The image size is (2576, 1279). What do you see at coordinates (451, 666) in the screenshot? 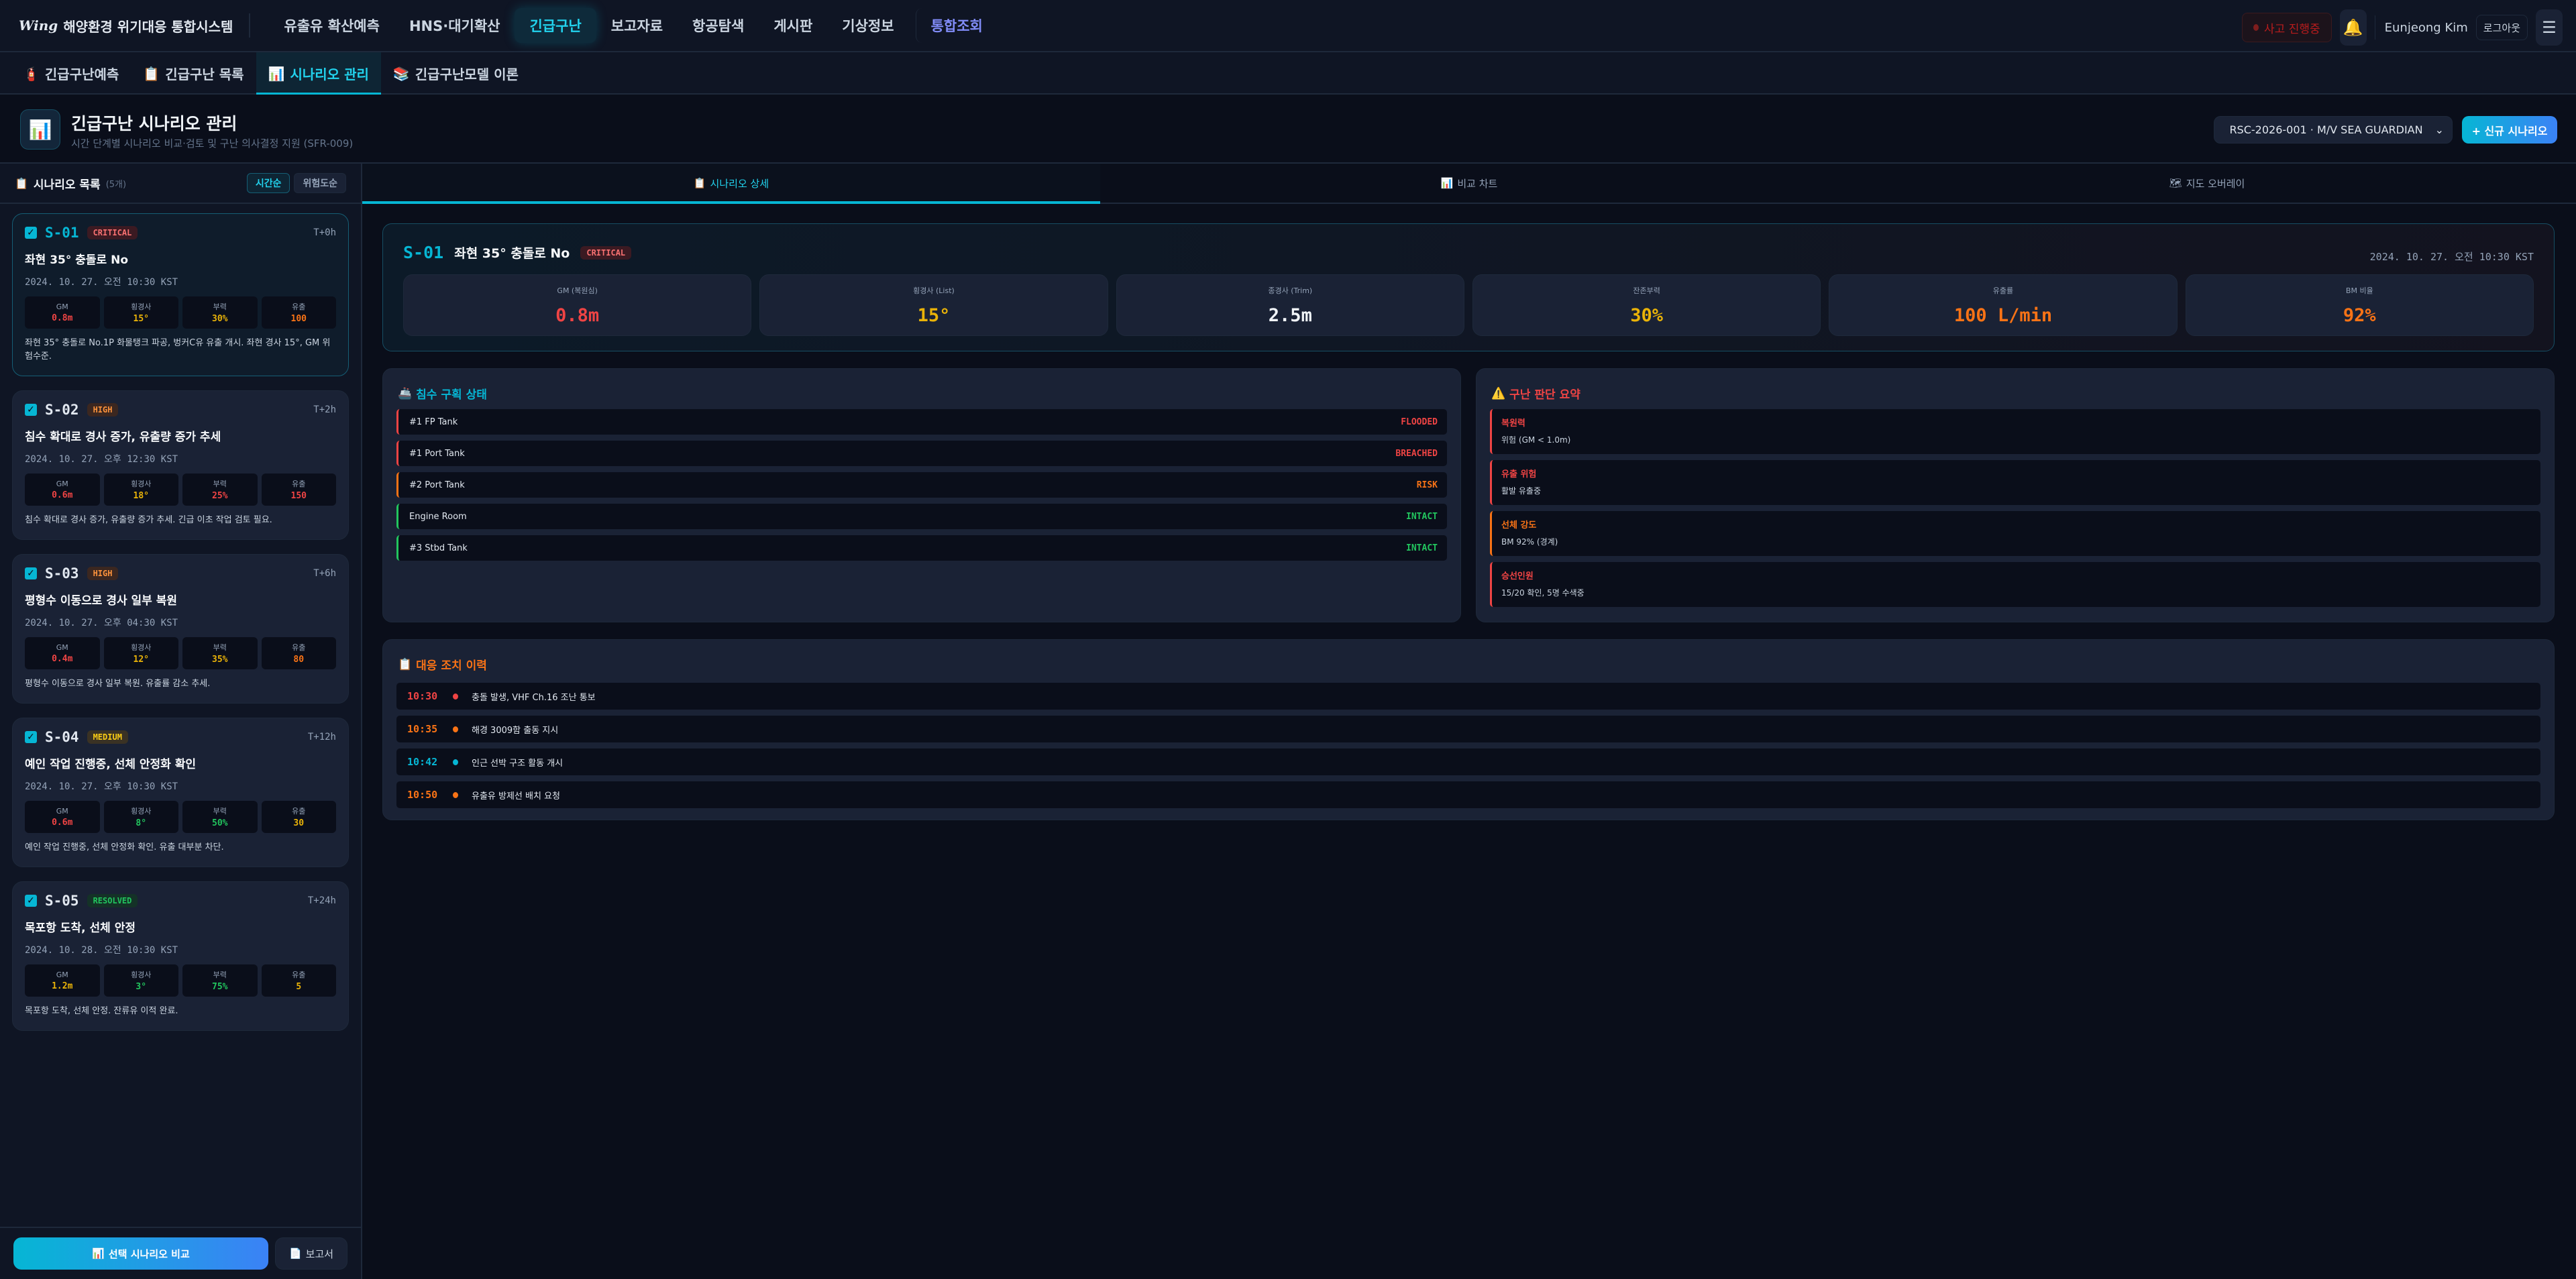
I see `history-title: 대응 조치 이력` at bounding box center [451, 666].